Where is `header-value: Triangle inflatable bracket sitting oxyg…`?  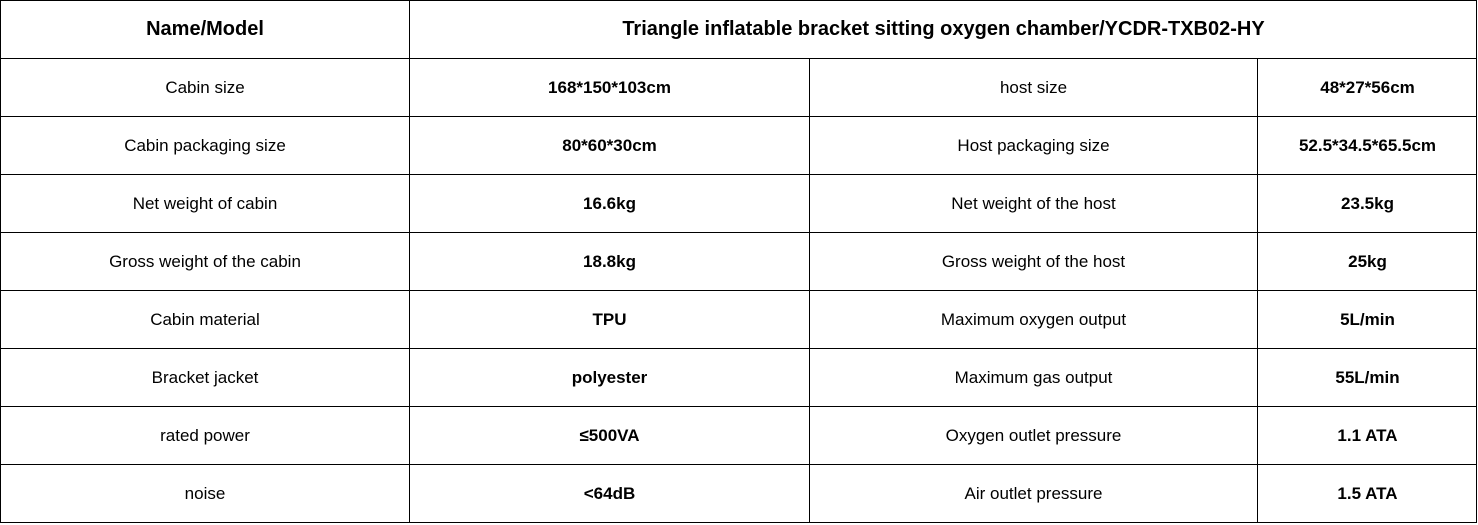 header-value: Triangle inflatable bracket sitting oxyg… is located at coordinates (943, 29).